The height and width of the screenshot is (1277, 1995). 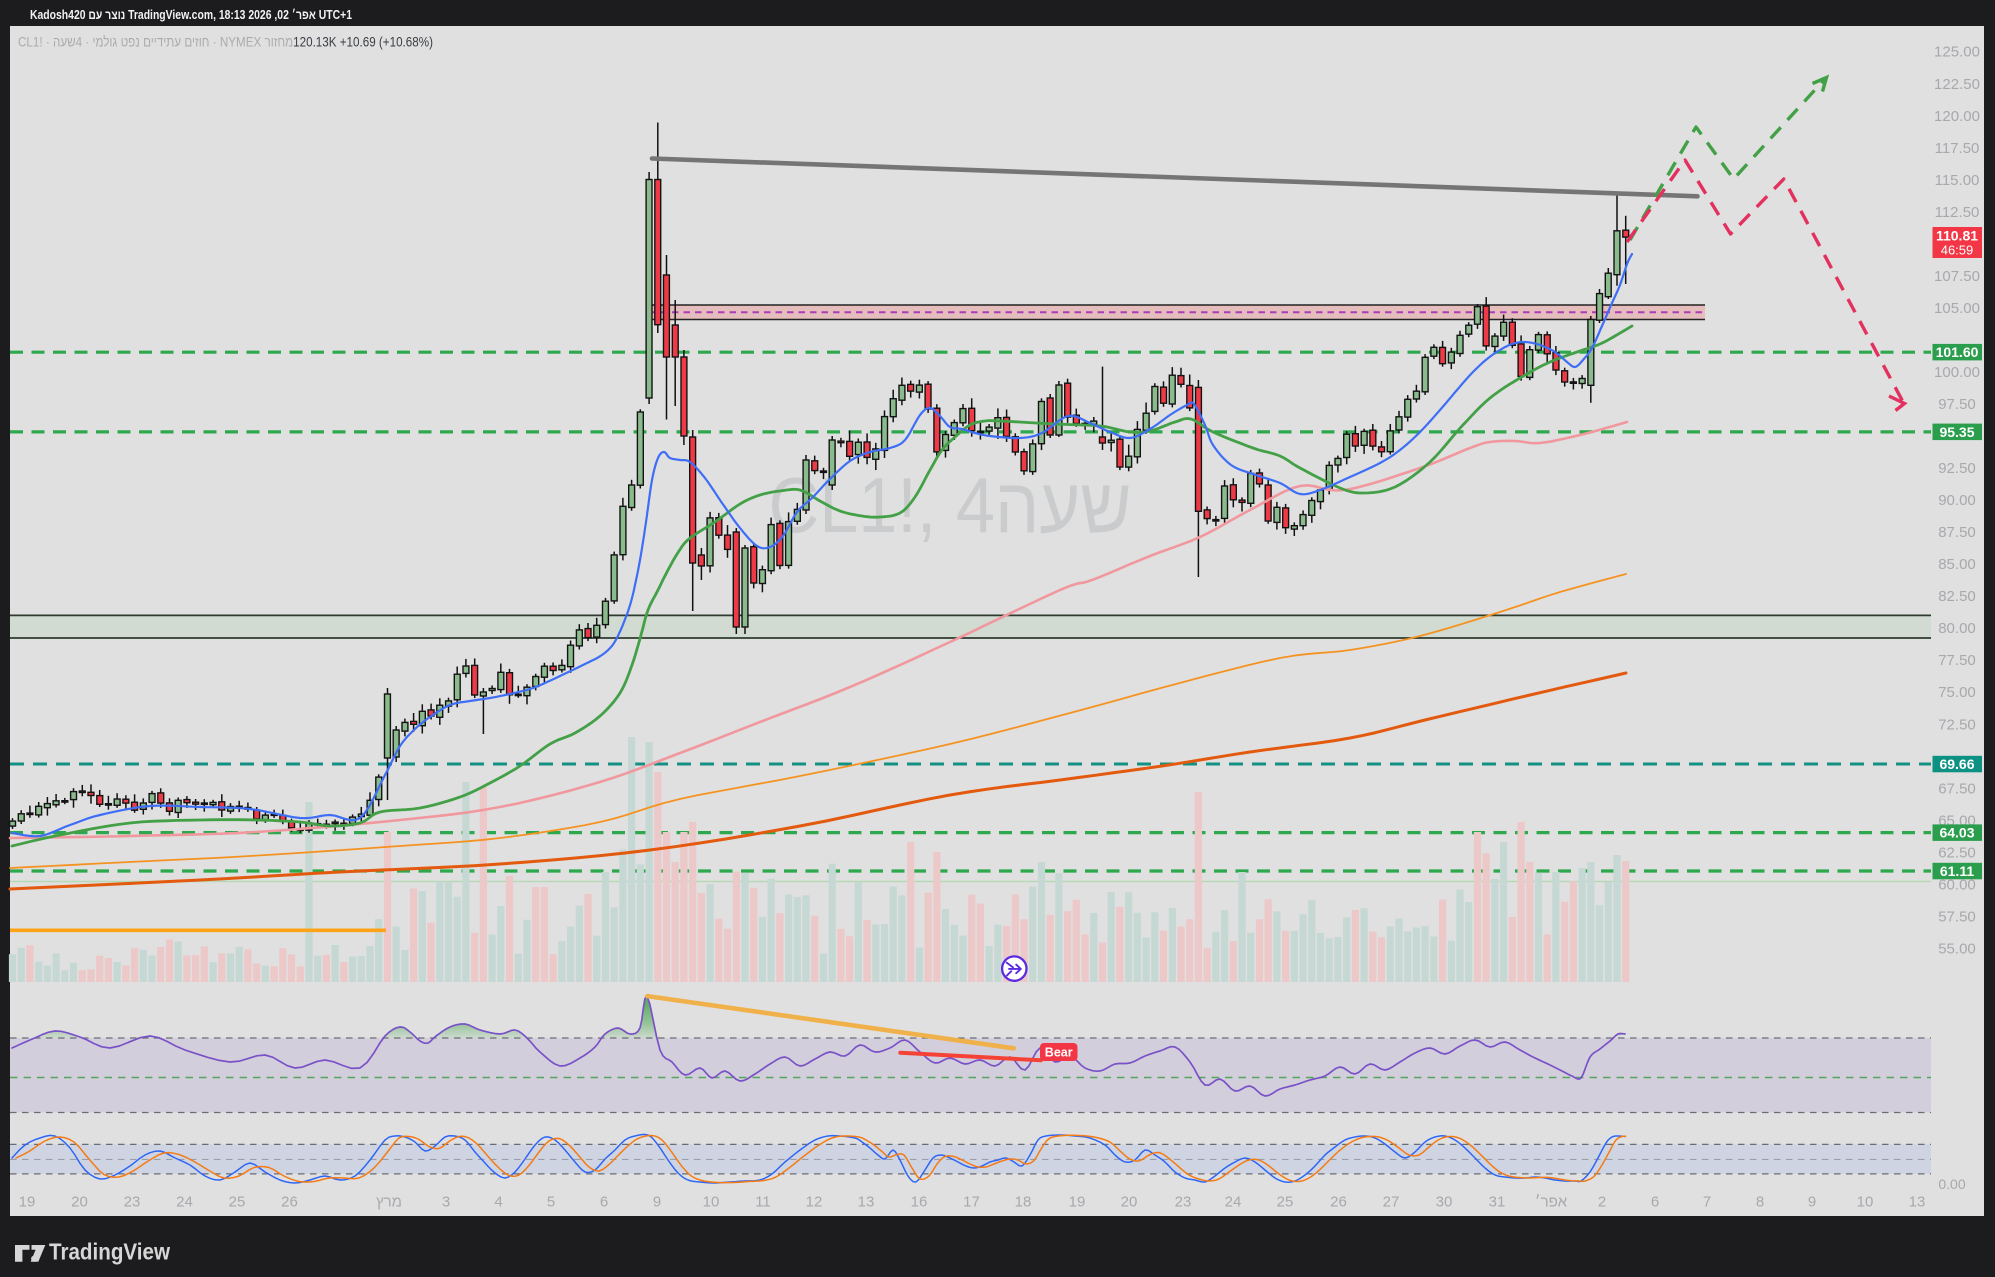 What do you see at coordinates (1957, 116) in the screenshot?
I see `svg-text: 120.00` at bounding box center [1957, 116].